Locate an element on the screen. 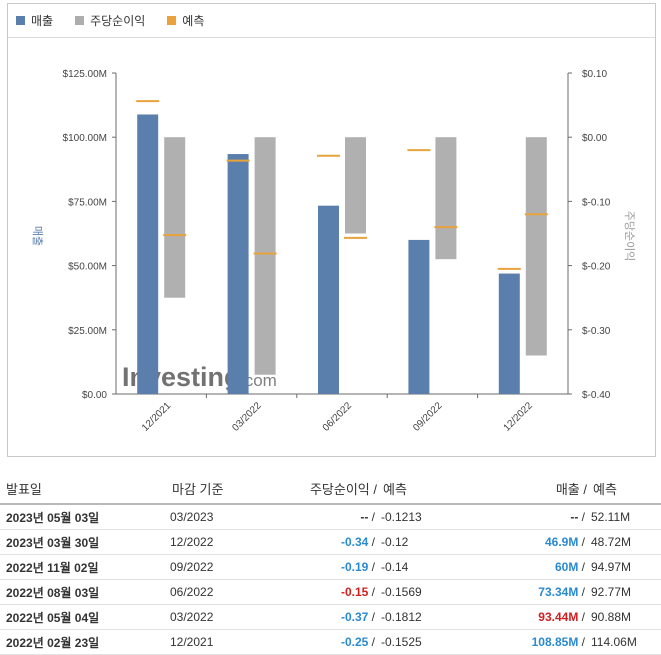 This screenshot has height=655, width=661. row-eps-forecast-value: -0.1569 is located at coordinates (401, 592).